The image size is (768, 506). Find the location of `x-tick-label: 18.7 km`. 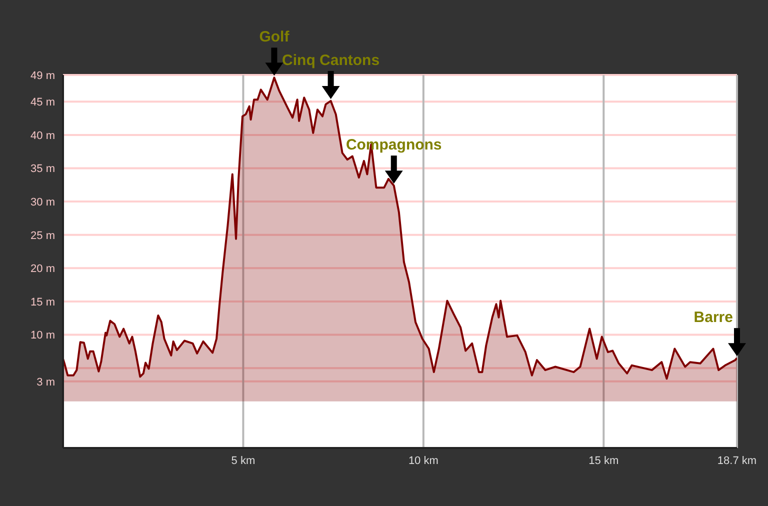

x-tick-label: 18.7 km is located at coordinates (737, 460).